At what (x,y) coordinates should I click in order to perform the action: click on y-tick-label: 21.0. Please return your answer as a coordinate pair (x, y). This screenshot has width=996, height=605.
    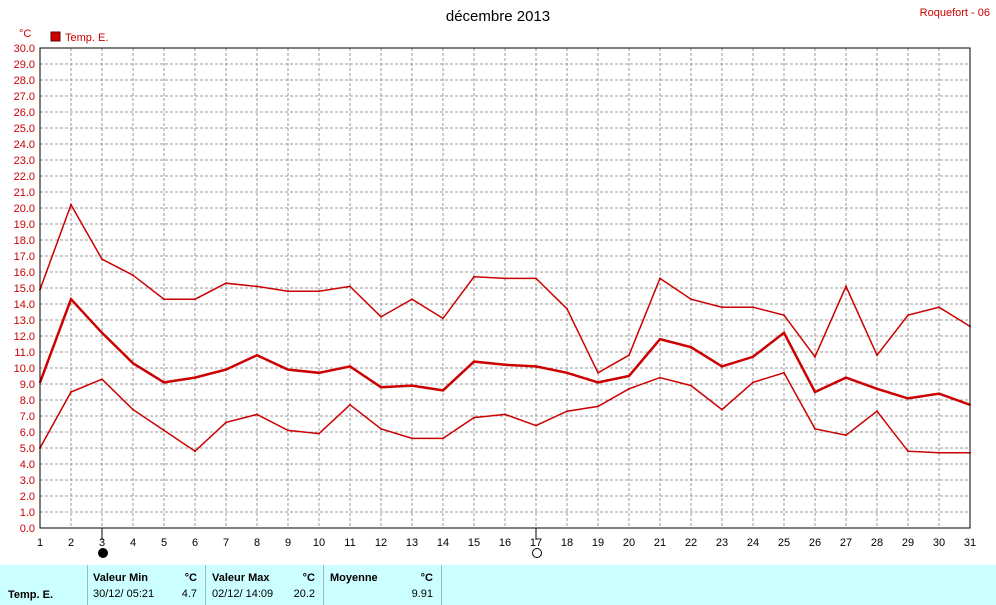
    Looking at the image, I should click on (24, 193).